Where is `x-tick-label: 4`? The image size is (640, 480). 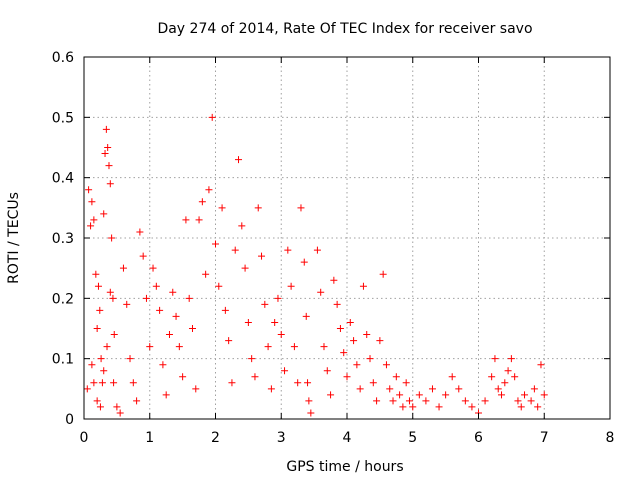
x-tick-label: 4 is located at coordinates (347, 438).